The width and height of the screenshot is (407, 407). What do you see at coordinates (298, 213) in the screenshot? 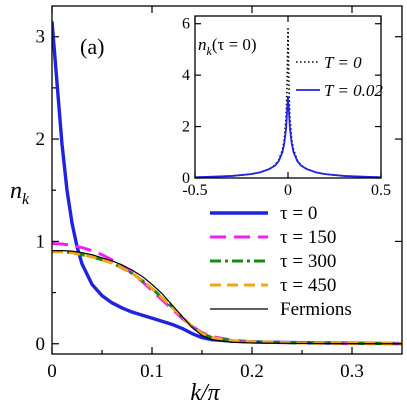
I see `legend-label: τ = 0` at bounding box center [298, 213].